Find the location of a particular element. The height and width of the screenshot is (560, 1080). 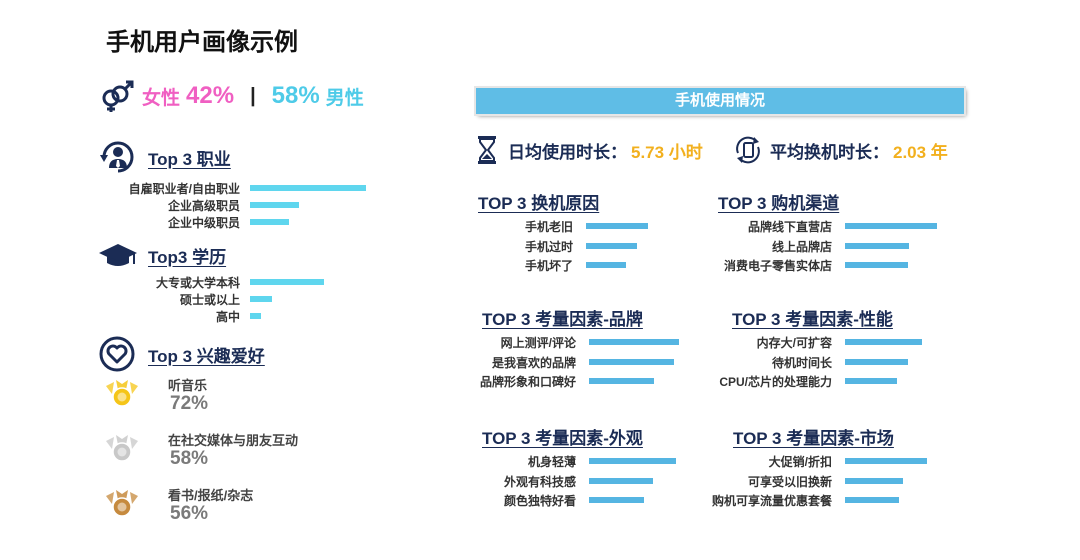

panel-item-label: 手机过时 is located at coordinates (548, 246).